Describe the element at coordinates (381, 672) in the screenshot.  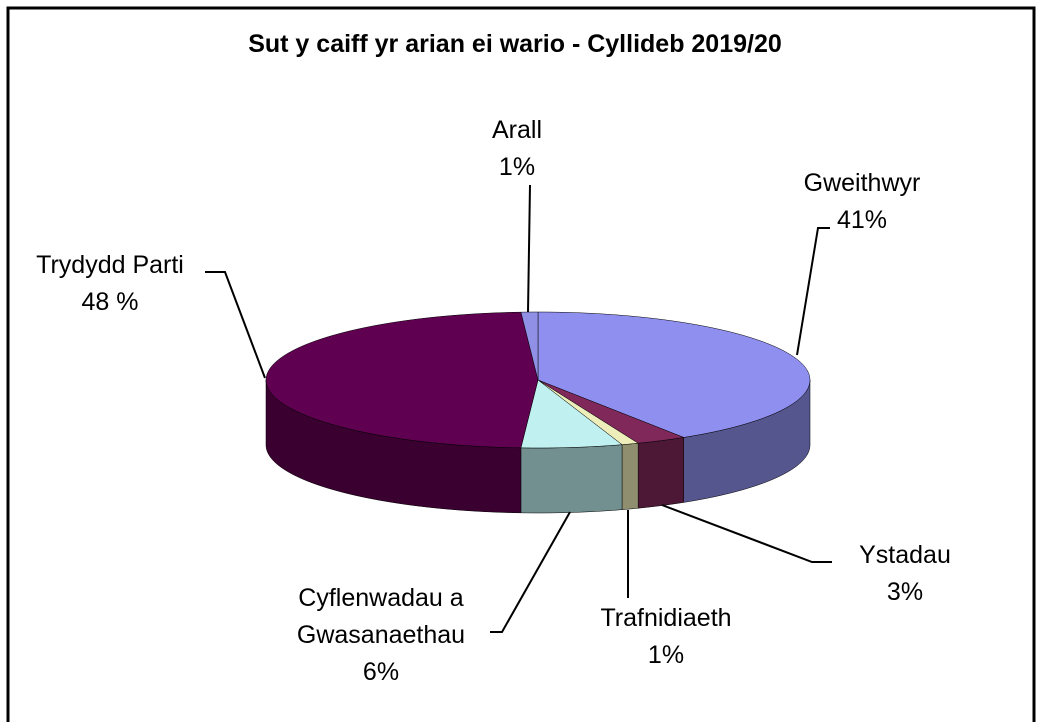
I see `value-label: 6%` at that location.